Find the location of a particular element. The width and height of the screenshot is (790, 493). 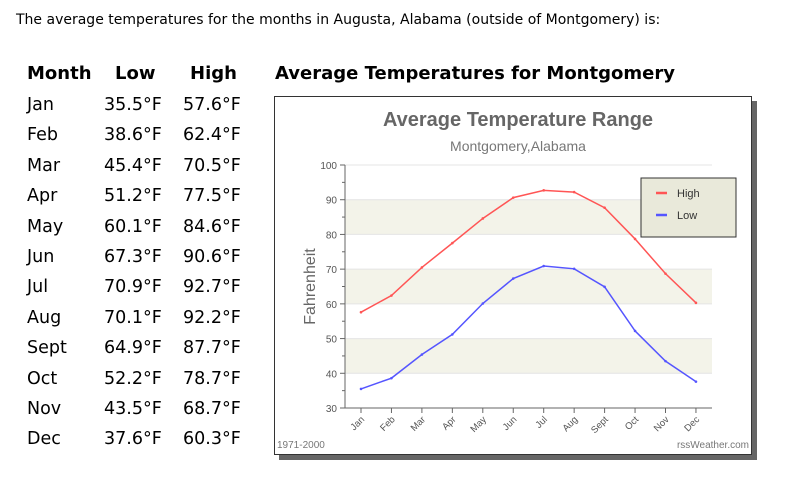

chart-footer-source: rssWeather.com is located at coordinates (713, 445).